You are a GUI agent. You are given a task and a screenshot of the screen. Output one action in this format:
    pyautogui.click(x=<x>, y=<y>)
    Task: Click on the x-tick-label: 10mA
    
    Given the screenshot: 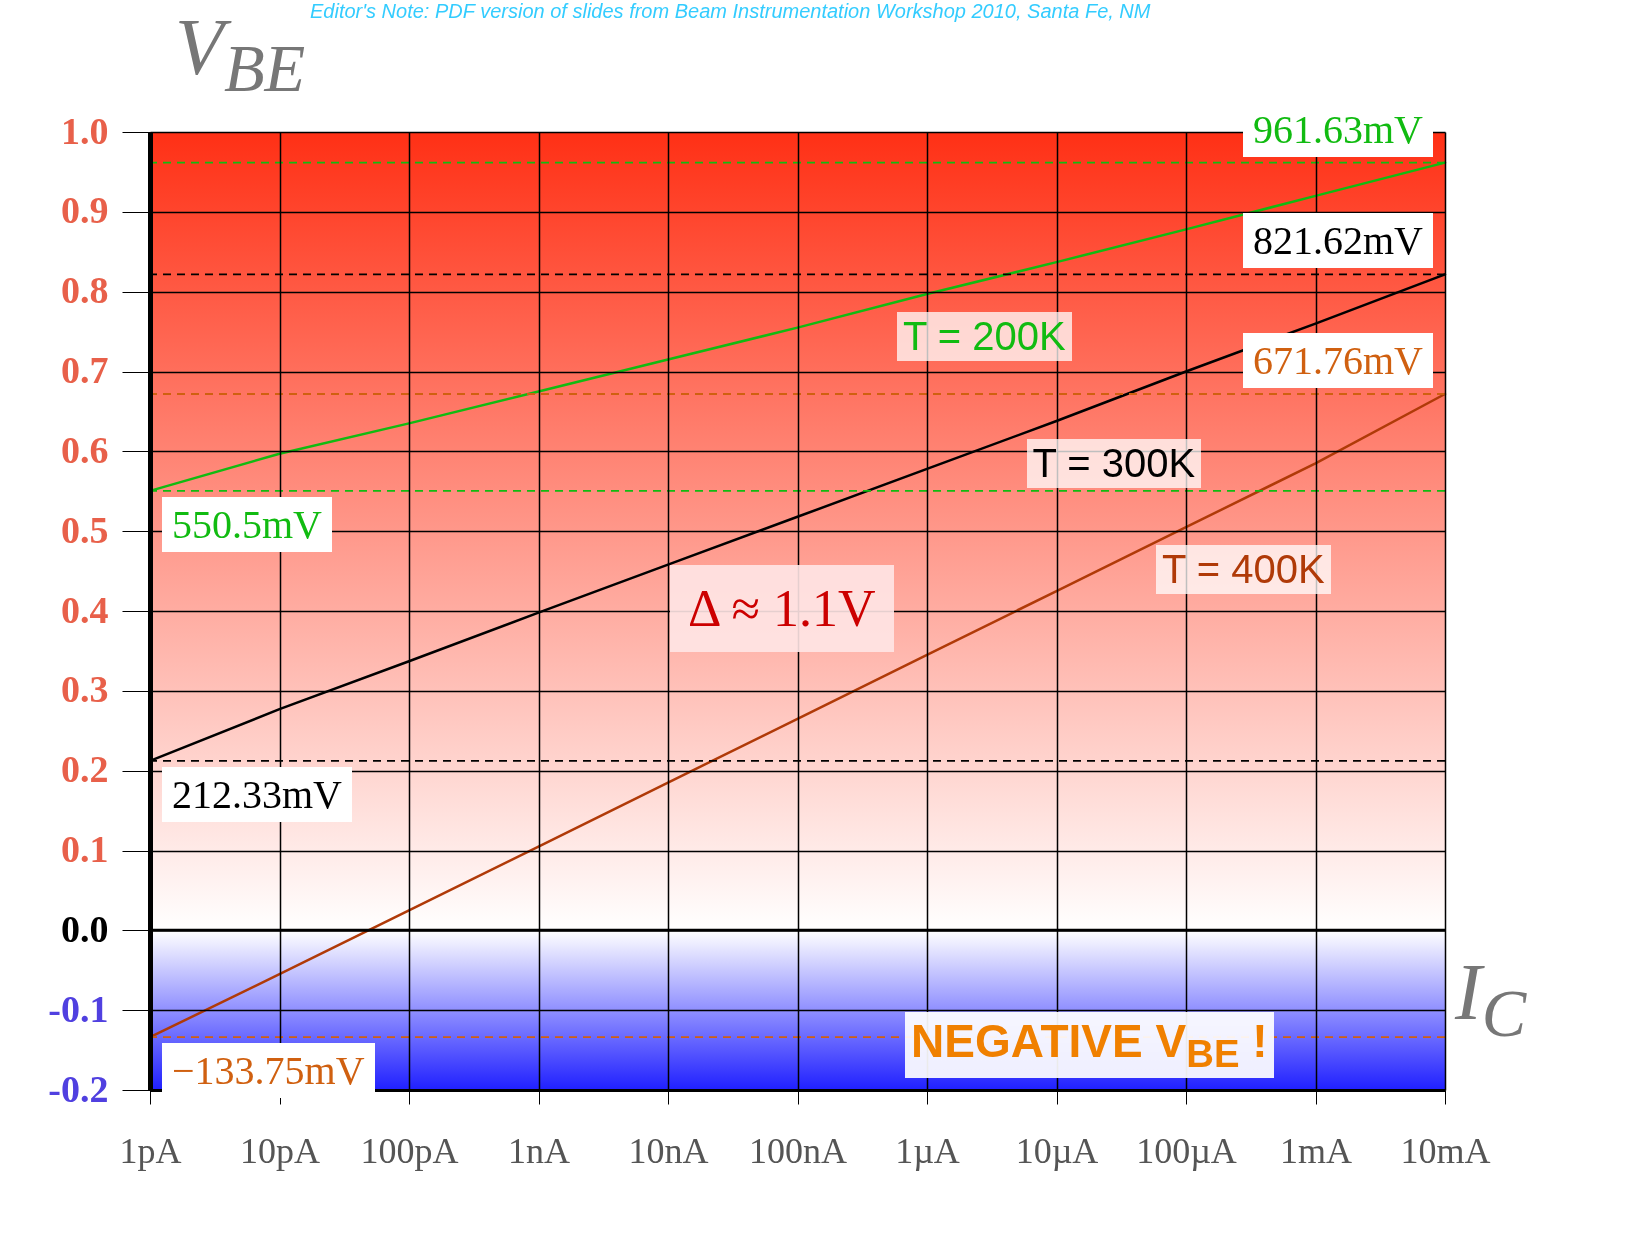 What is the action you would take?
    pyautogui.click(x=1445, y=1150)
    